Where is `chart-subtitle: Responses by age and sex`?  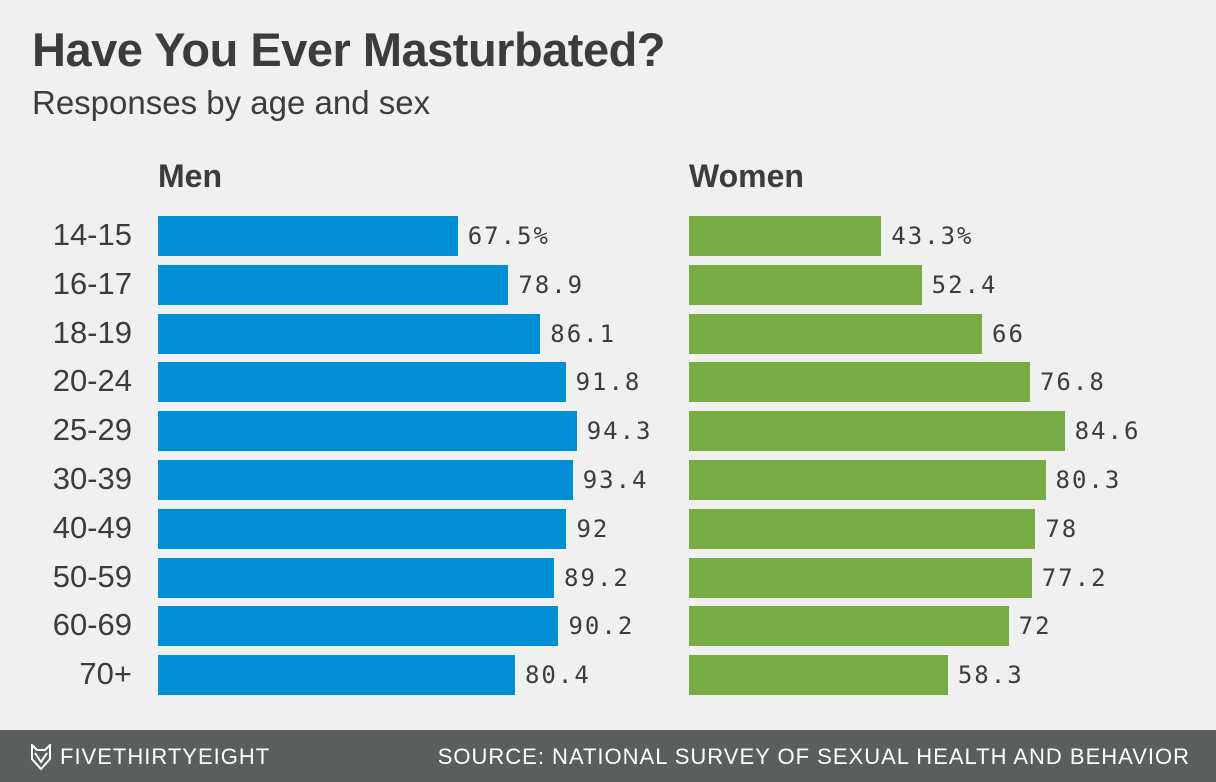 chart-subtitle: Responses by age and sex is located at coordinates (231, 102).